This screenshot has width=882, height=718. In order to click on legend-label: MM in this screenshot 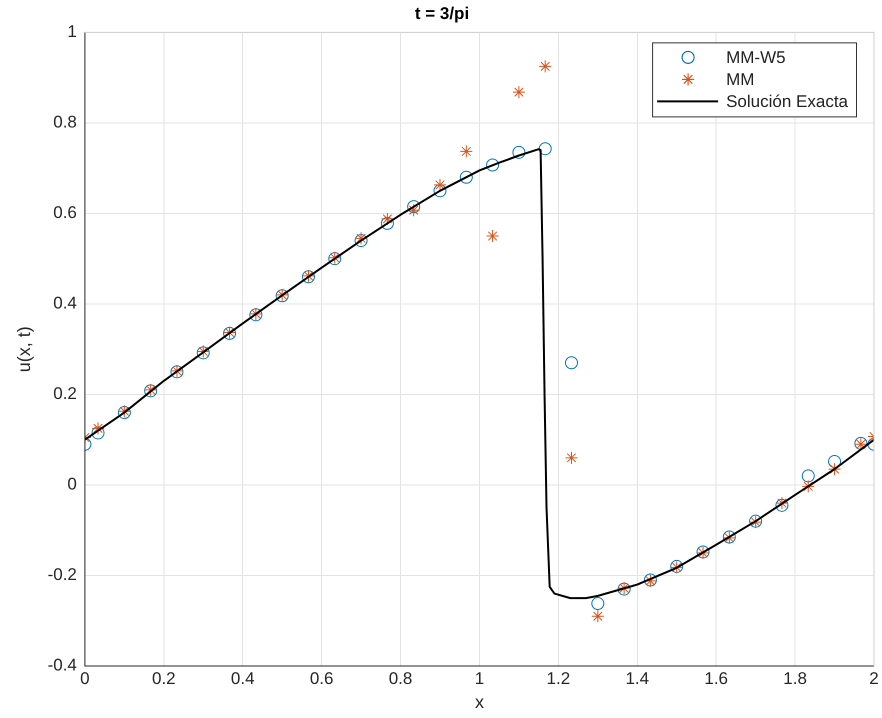, I will do `click(740, 80)`.